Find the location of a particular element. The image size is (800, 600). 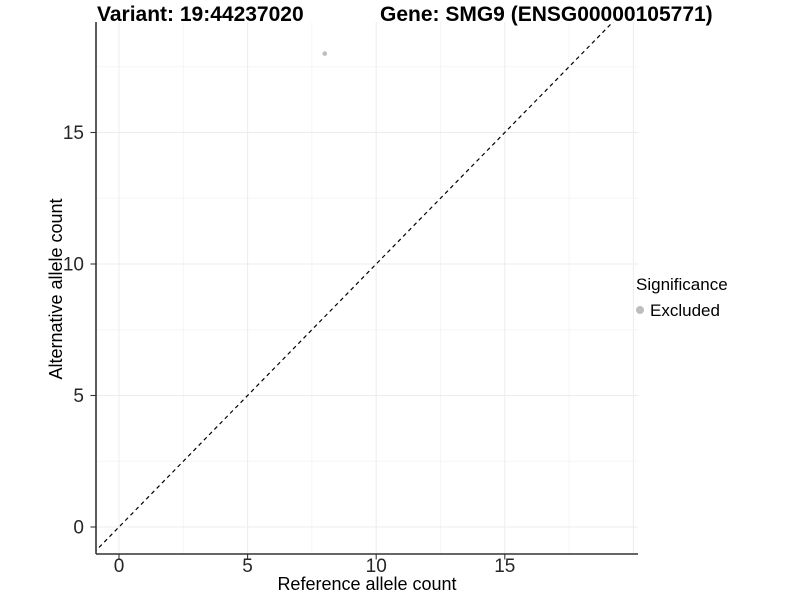

data-point-excluded is located at coordinates (325, 53).